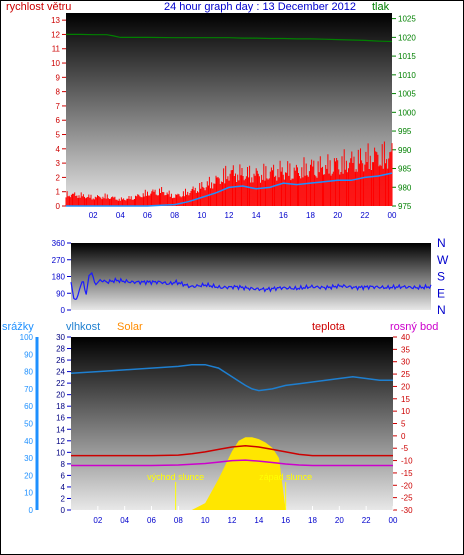  Describe the element at coordinates (60, 372) in the screenshot. I see `humidity-tick-label: 24` at that location.